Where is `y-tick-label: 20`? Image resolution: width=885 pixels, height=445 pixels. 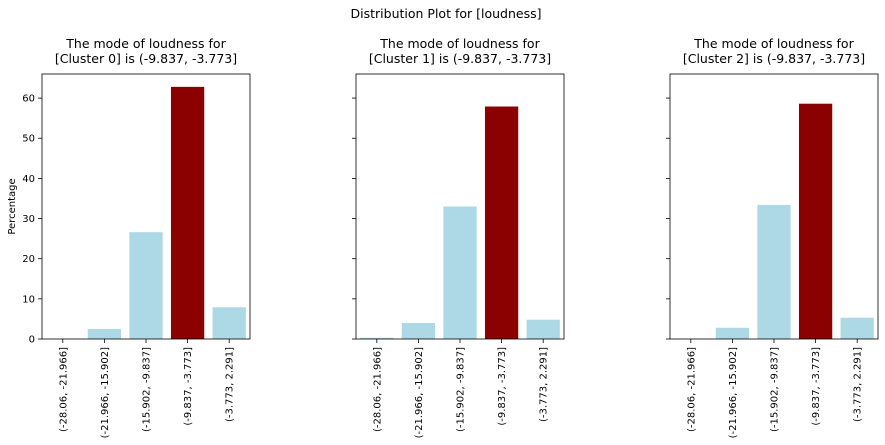
y-tick-label: 20 is located at coordinates (28, 259).